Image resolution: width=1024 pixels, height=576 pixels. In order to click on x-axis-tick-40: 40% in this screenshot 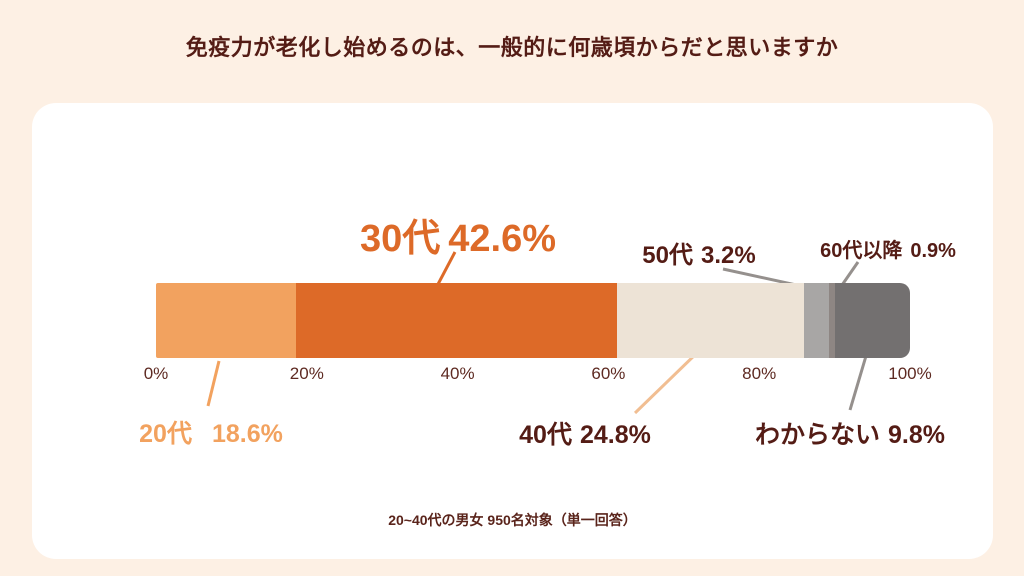, I will do `click(457, 373)`.